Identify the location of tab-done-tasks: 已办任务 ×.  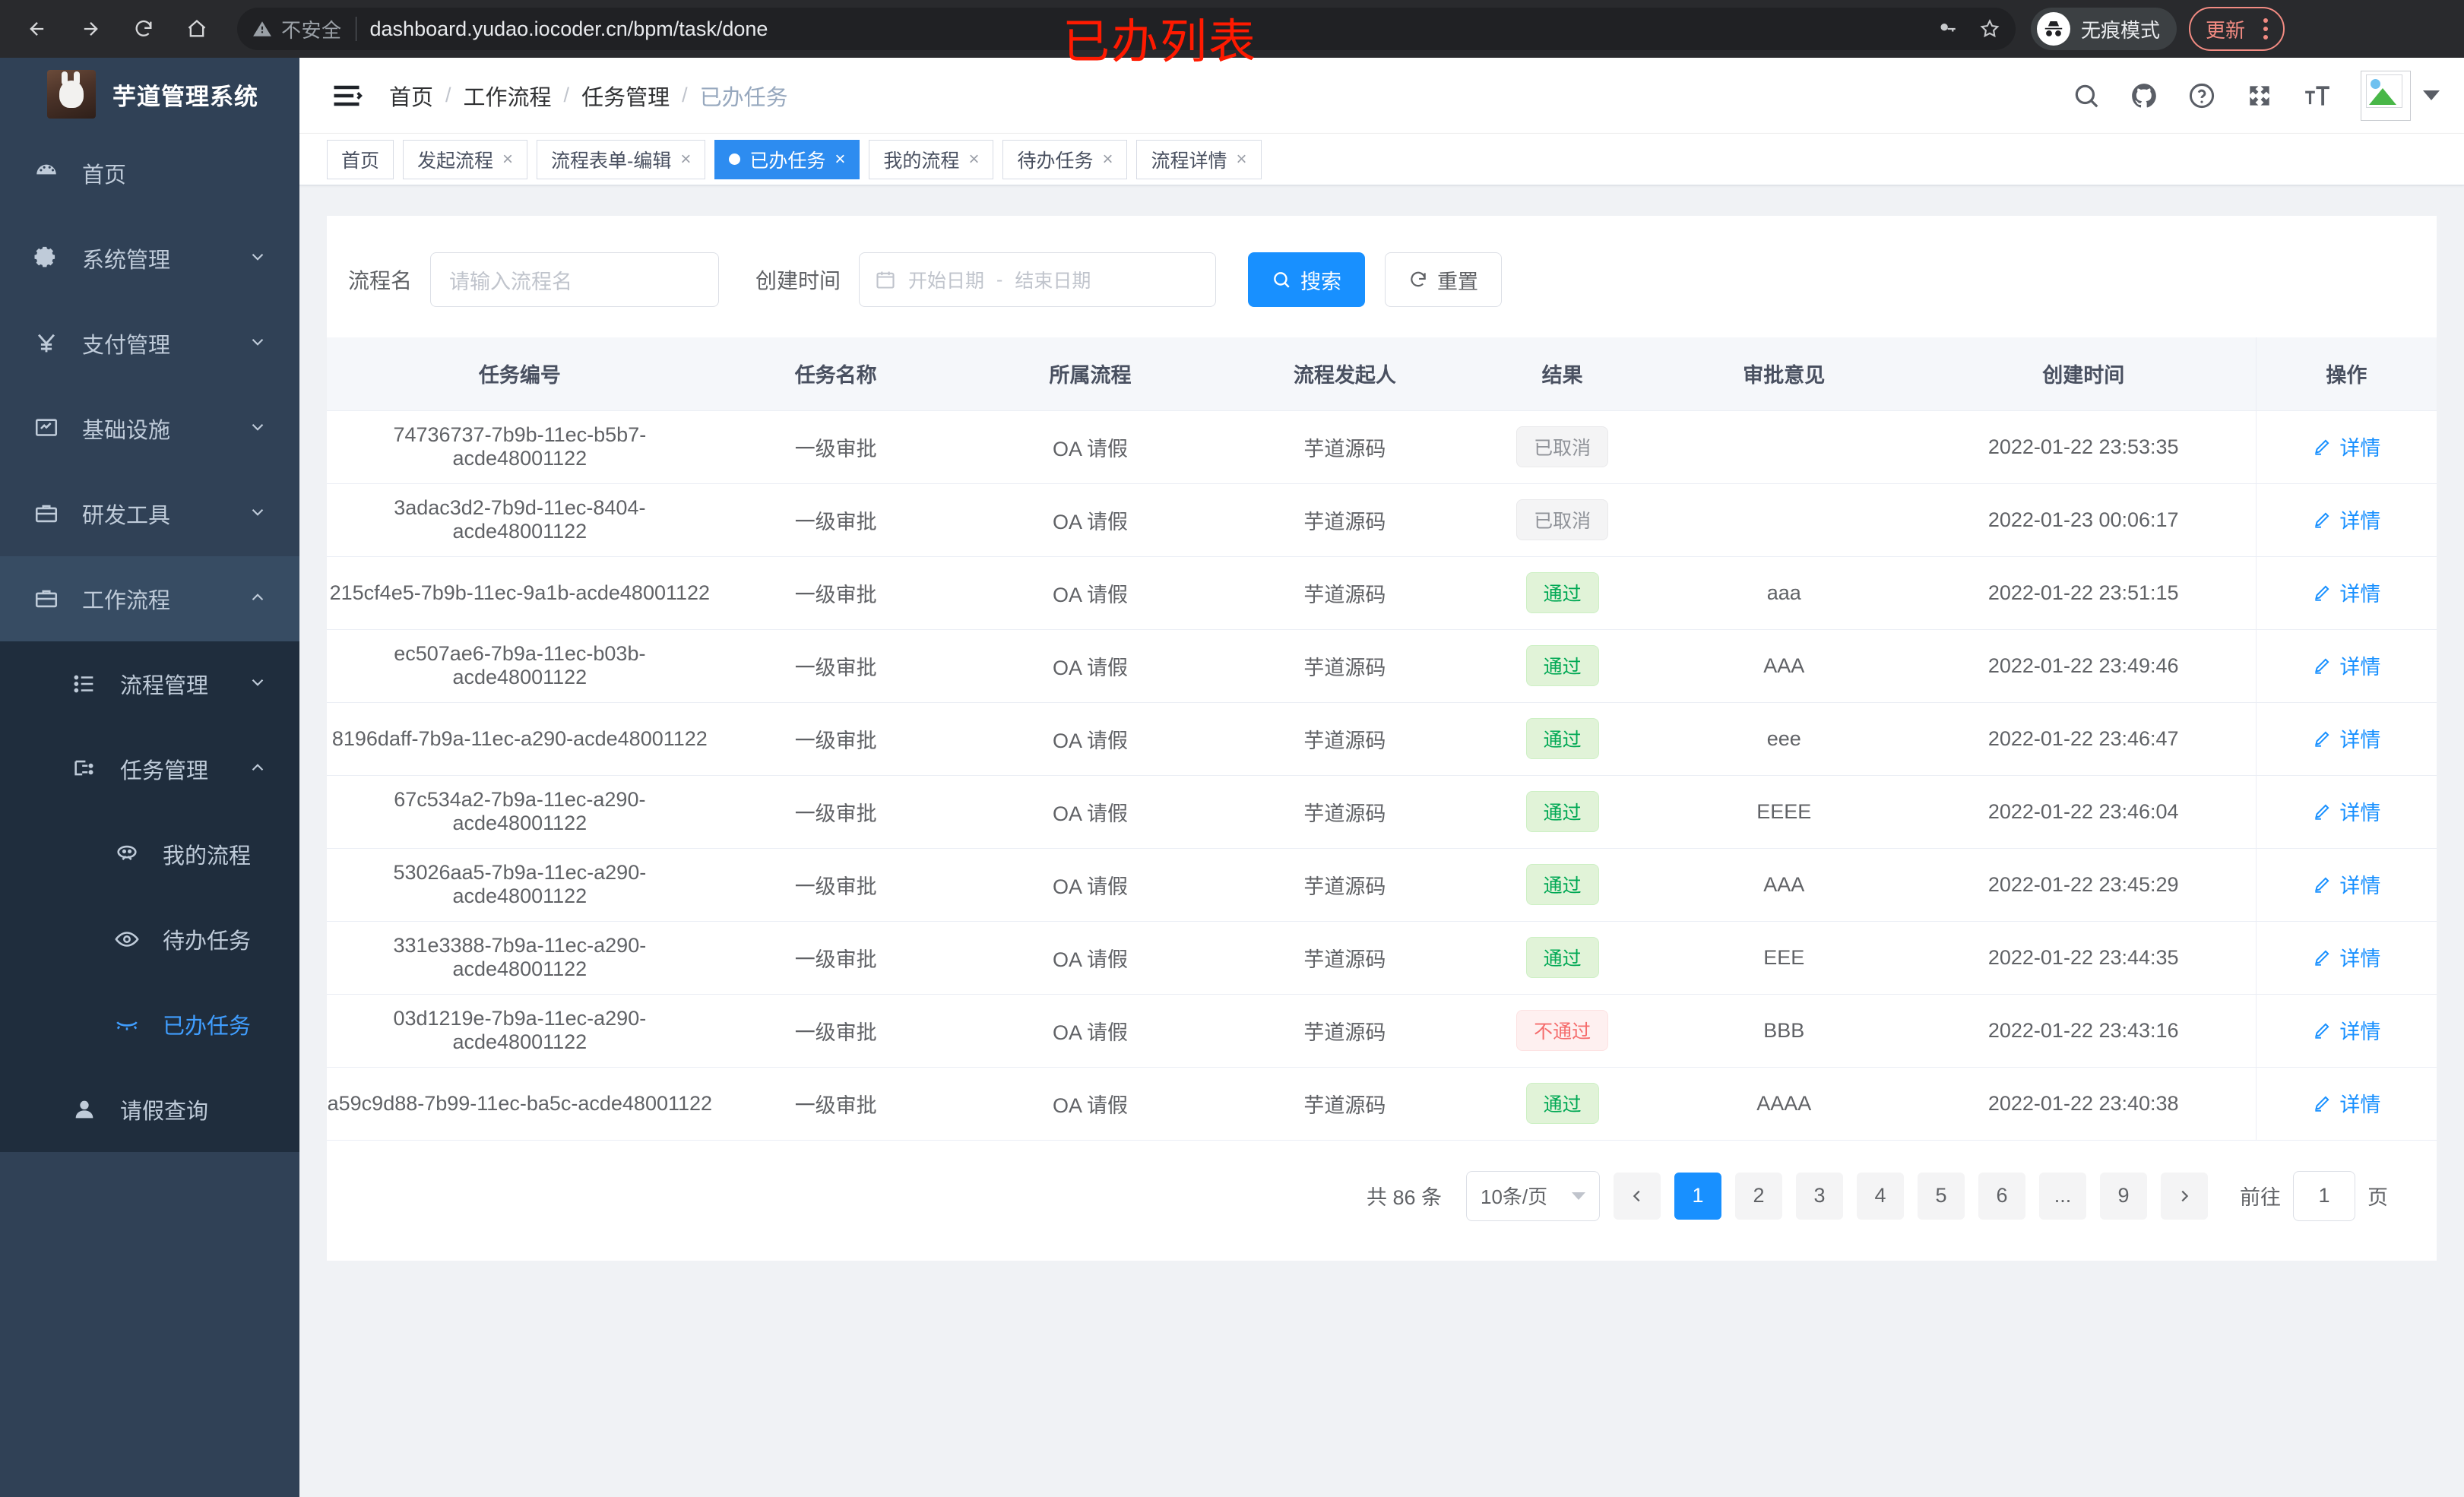
(787, 159).